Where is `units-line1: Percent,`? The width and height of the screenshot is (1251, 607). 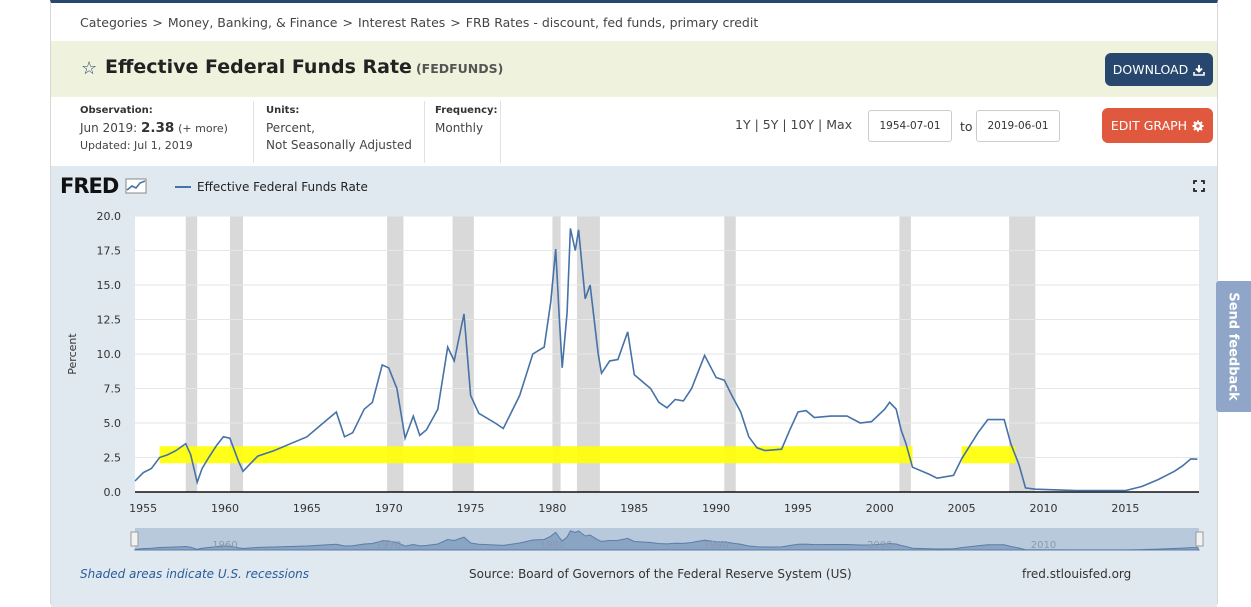 units-line1: Percent, is located at coordinates (290, 128).